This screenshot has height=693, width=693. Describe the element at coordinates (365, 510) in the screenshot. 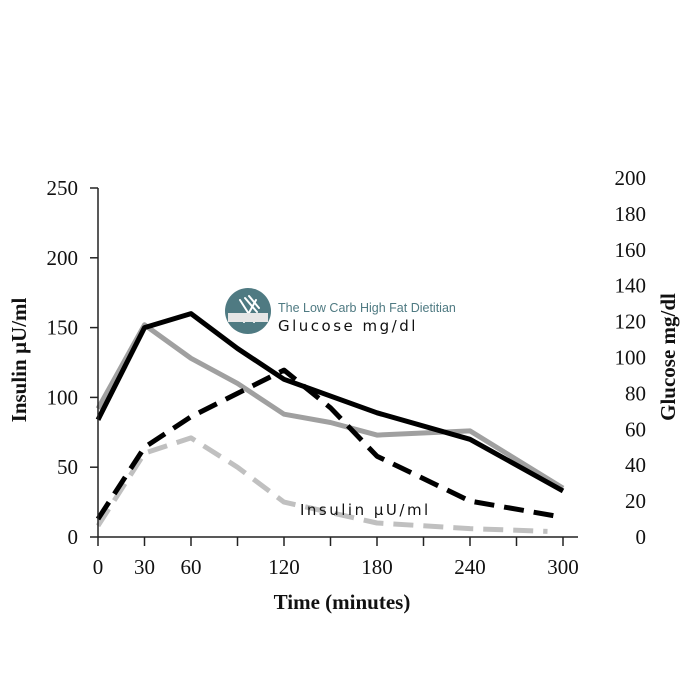

I see `insulin-series-label: Insulin µU/ml` at that location.